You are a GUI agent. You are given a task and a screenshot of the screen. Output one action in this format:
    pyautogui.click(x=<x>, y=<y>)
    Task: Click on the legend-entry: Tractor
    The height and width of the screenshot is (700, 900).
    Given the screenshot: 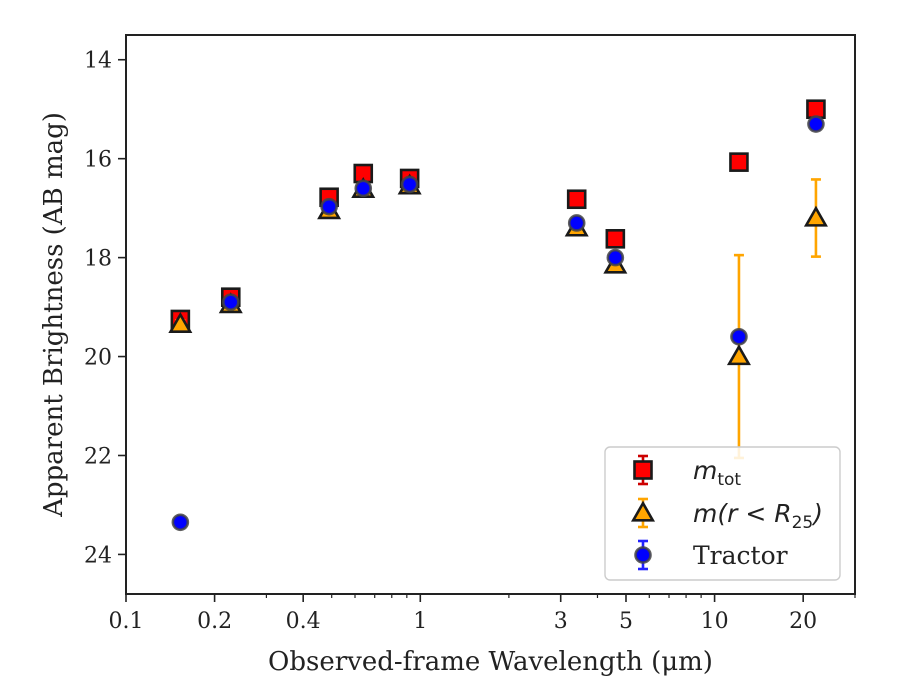 What is the action you would take?
    pyautogui.click(x=711, y=555)
    